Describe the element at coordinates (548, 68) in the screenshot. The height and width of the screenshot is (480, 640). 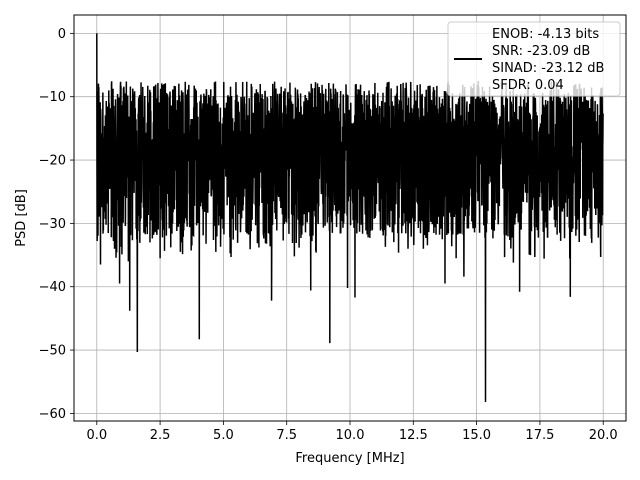
I see `legend-entry-sinad: SINAD: -23.12 dB` at that location.